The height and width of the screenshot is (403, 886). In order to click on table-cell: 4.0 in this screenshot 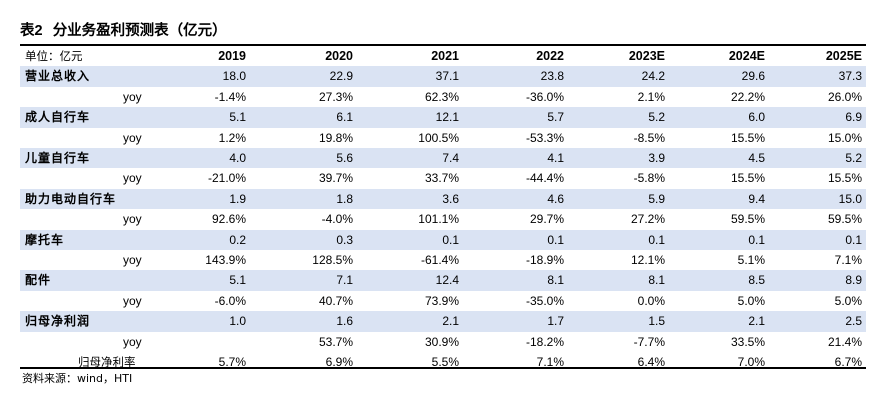, I will do `click(196, 158)`.